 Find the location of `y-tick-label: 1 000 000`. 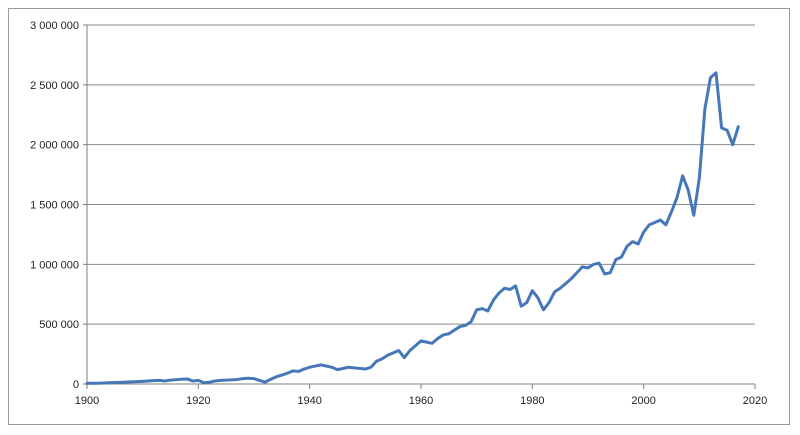

y-tick-label: 1 000 000 is located at coordinates (54, 265).